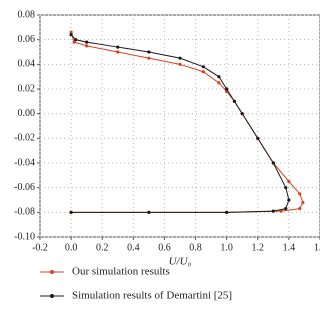  What do you see at coordinates (24, 138) in the screenshot?
I see `y-tick-label: -0.02` at bounding box center [24, 138].